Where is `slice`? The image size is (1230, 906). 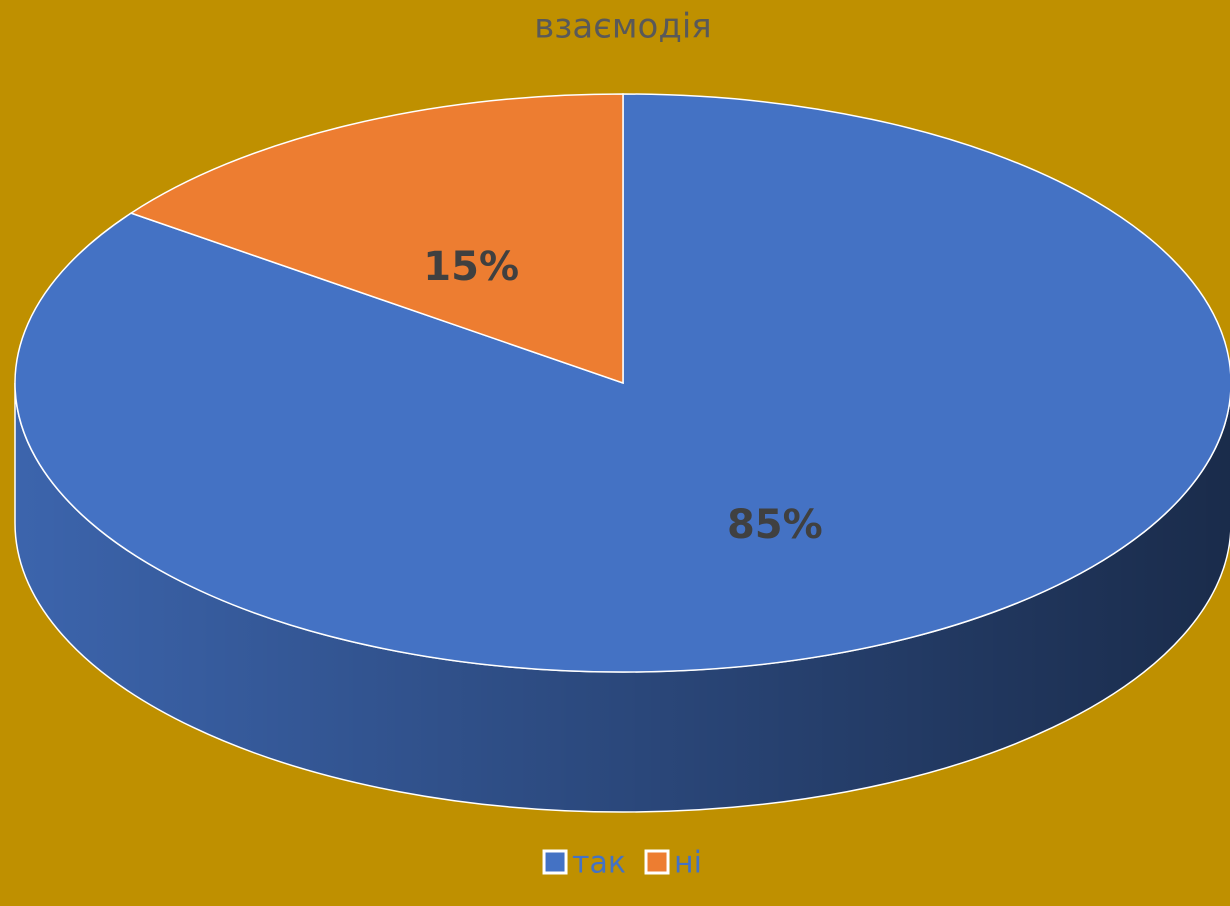 slice is located at coordinates (376, 239).